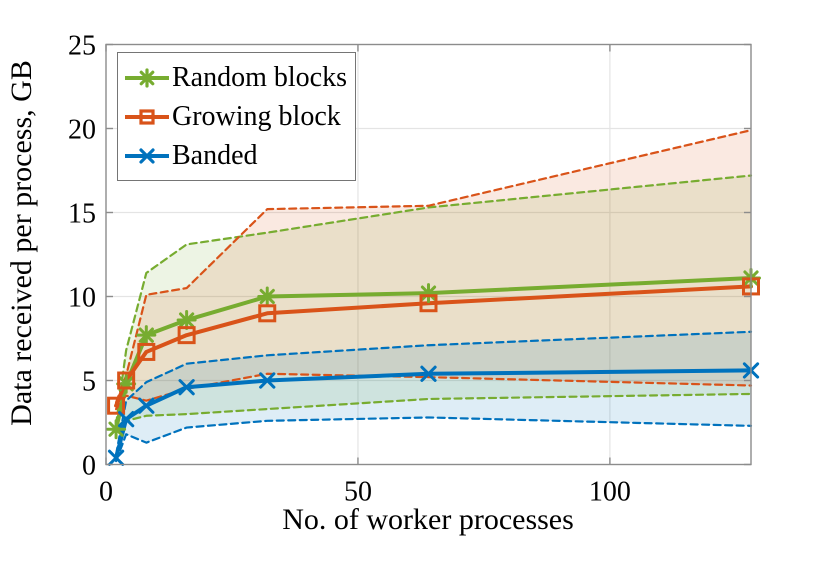 The height and width of the screenshot is (562, 830). I want to click on legend-item-random-blocks: Random blocks, so click(234, 77).